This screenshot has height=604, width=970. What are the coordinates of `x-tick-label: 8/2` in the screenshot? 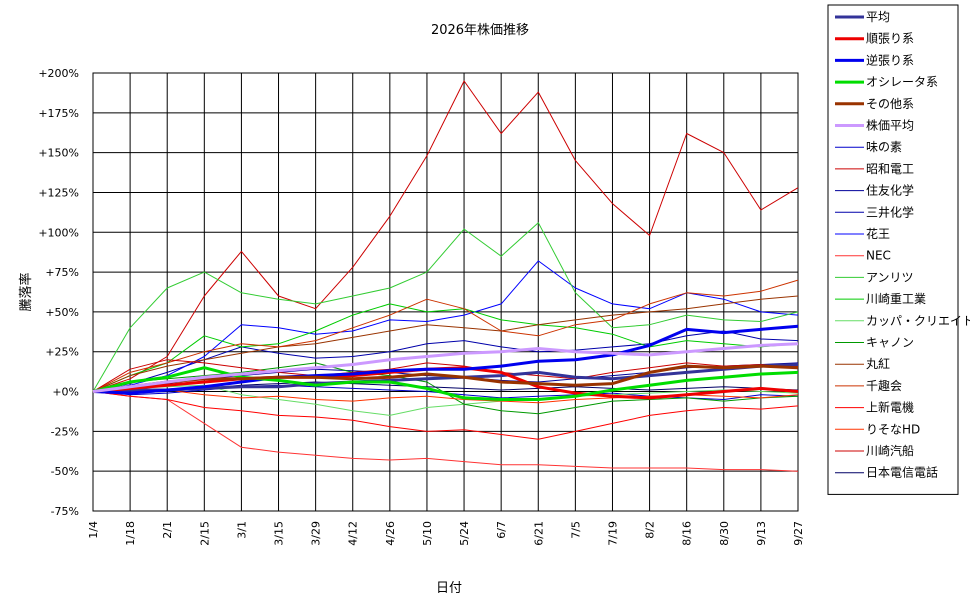 It's located at (650, 530).